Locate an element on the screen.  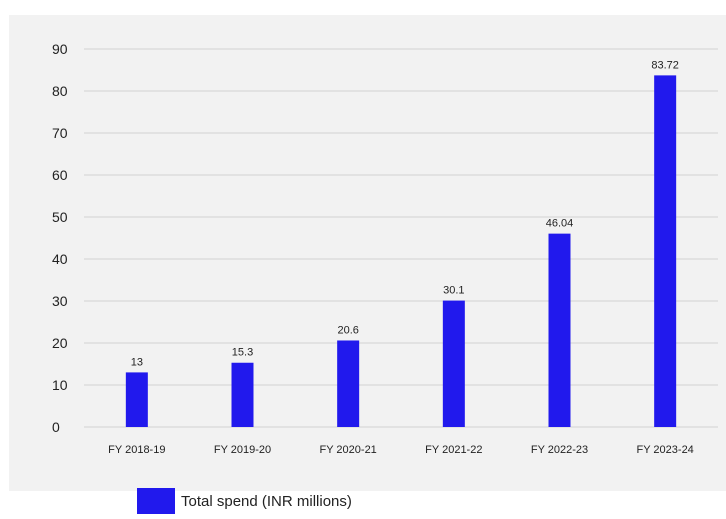
legend: Total spend (INR millions) is located at coordinates (244, 501).